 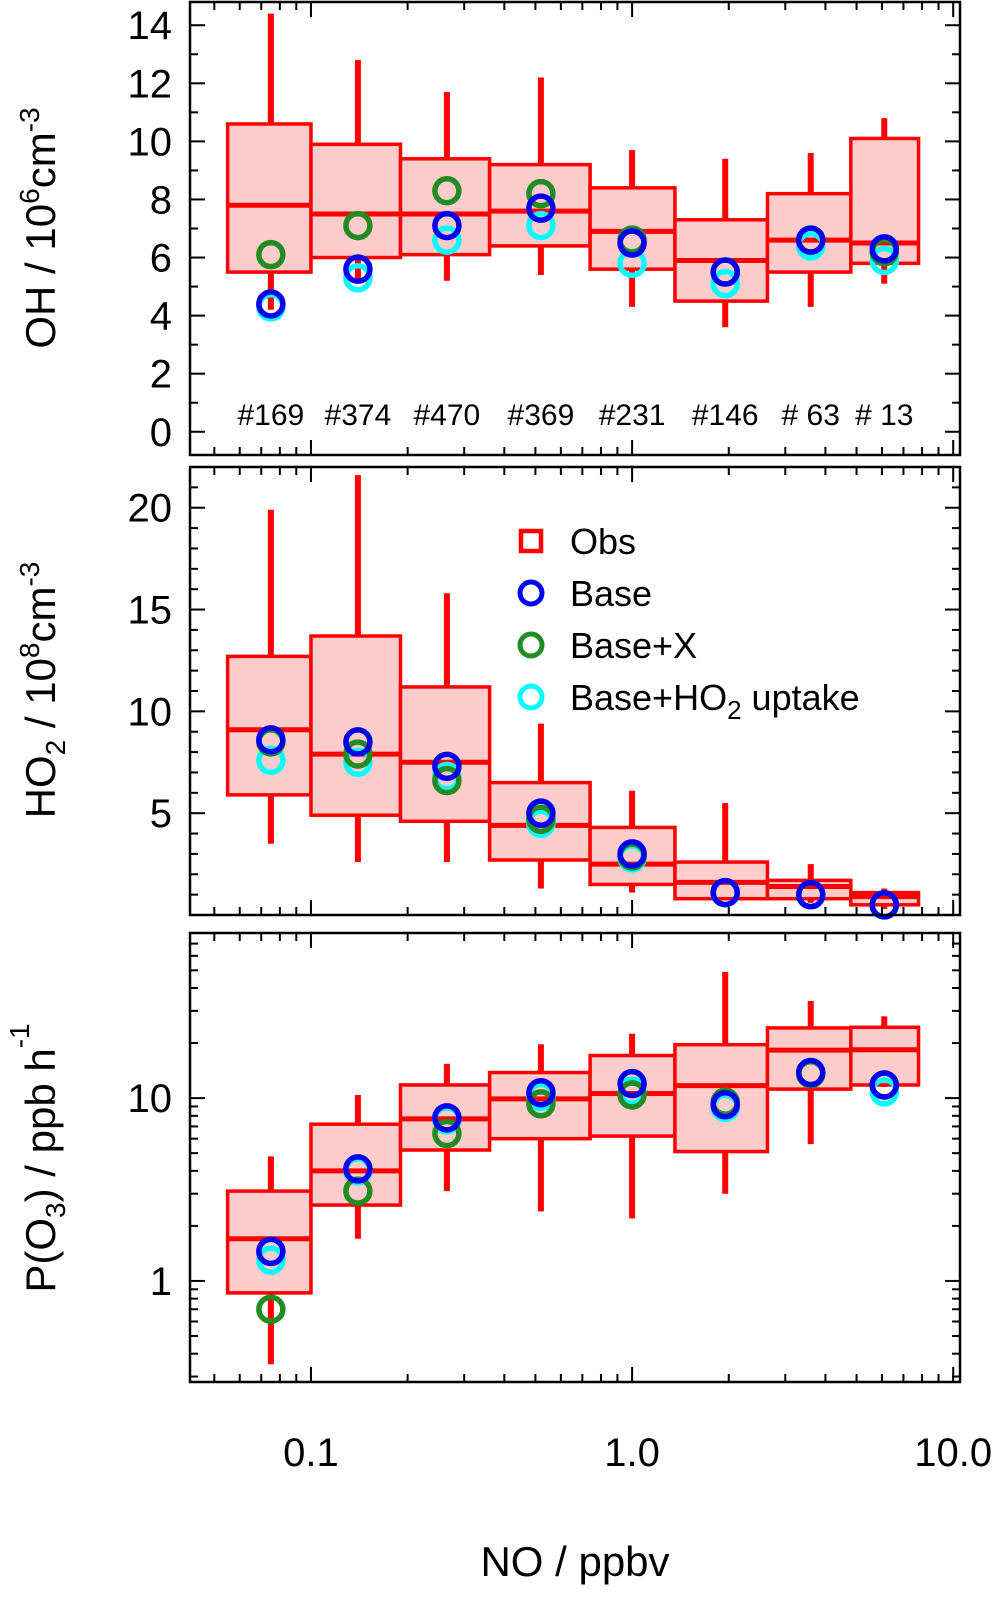 I want to click on legend-obs-label: Obs, so click(x=603, y=541).